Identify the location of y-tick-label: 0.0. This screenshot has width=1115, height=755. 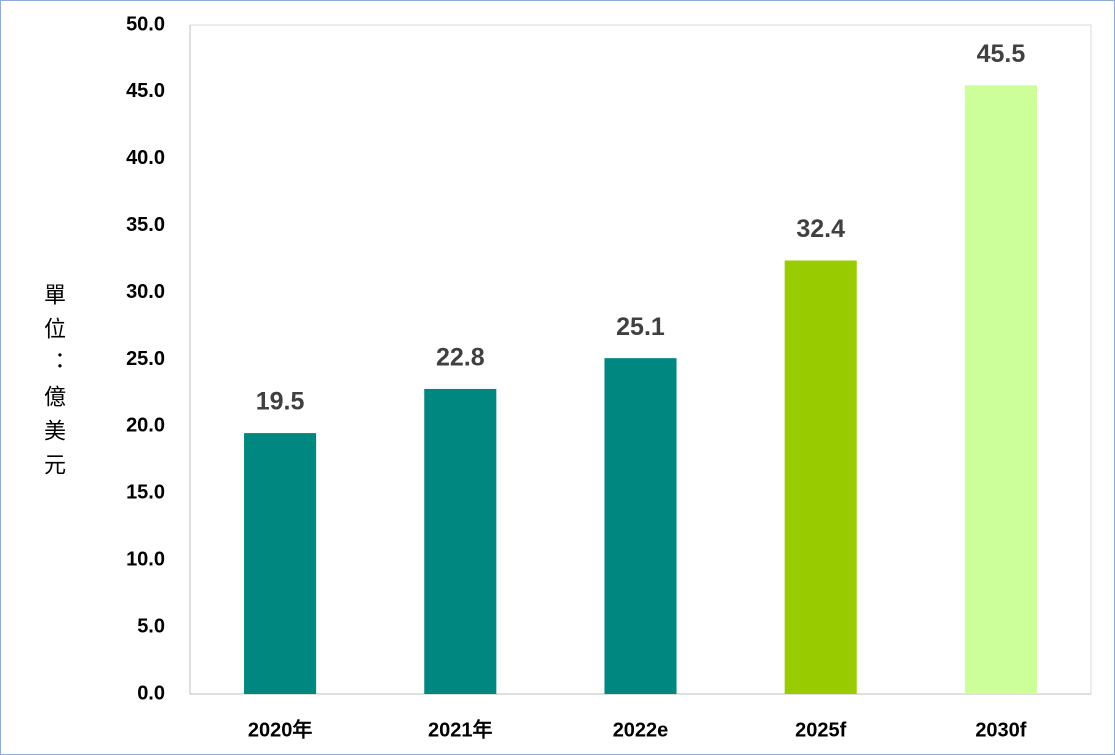
(151, 693).